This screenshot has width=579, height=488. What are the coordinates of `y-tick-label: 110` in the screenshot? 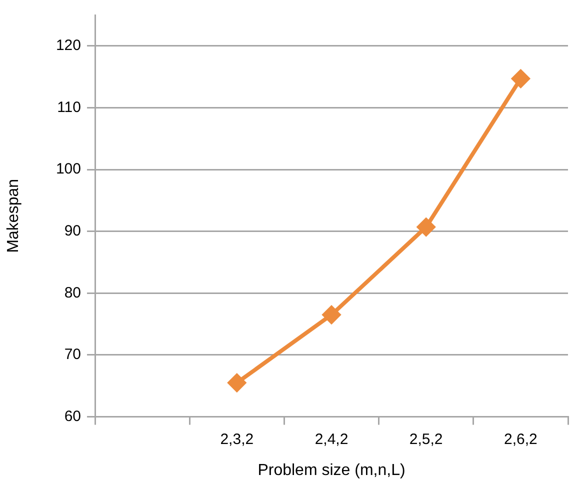 It's located at (69, 107).